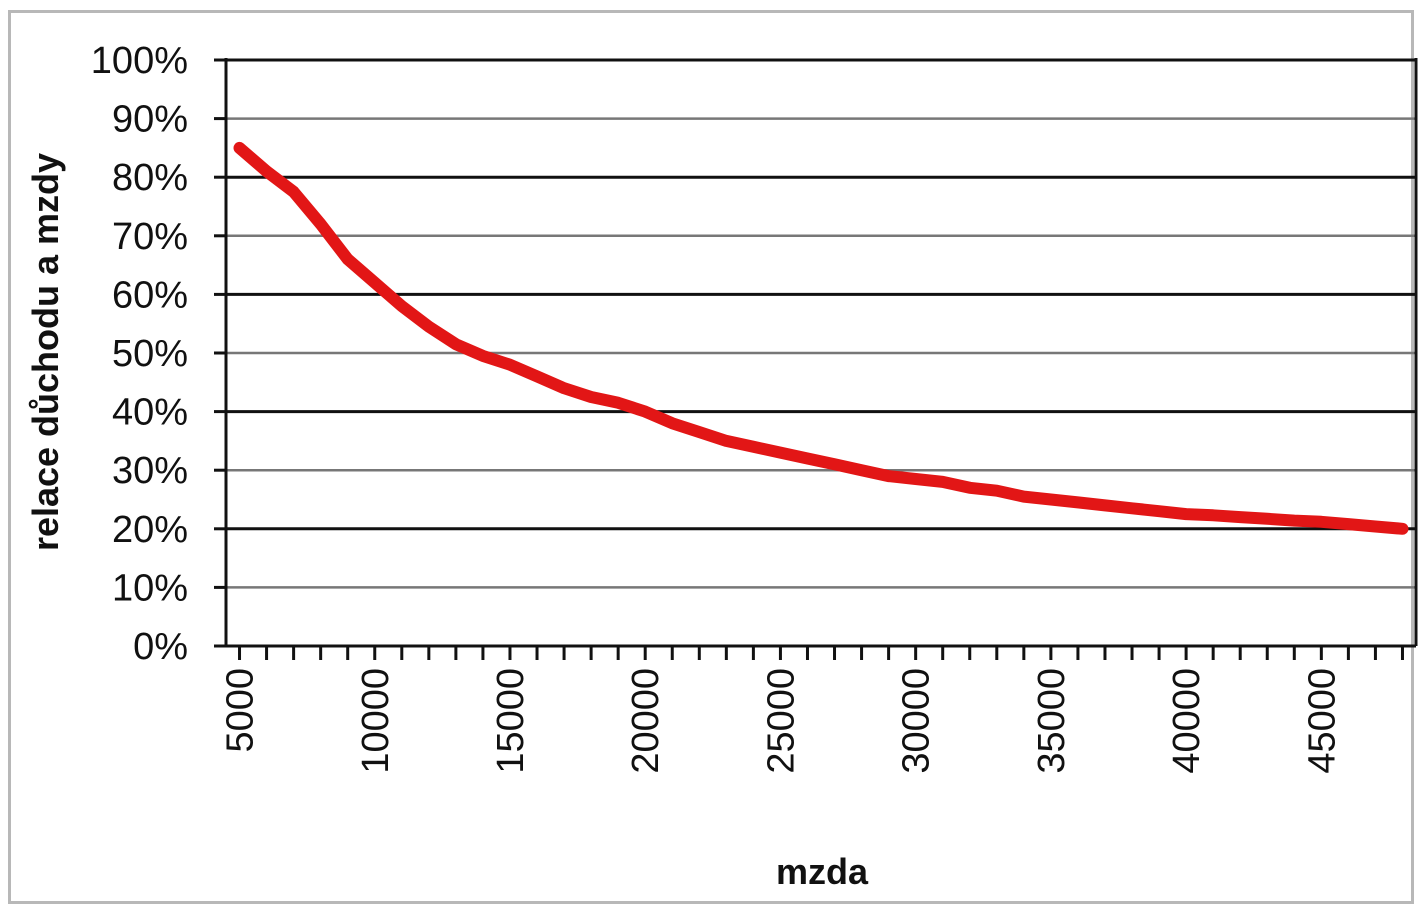 The height and width of the screenshot is (911, 1422). Describe the element at coordinates (822, 871) in the screenshot. I see `x-axis-title: mzda` at that location.